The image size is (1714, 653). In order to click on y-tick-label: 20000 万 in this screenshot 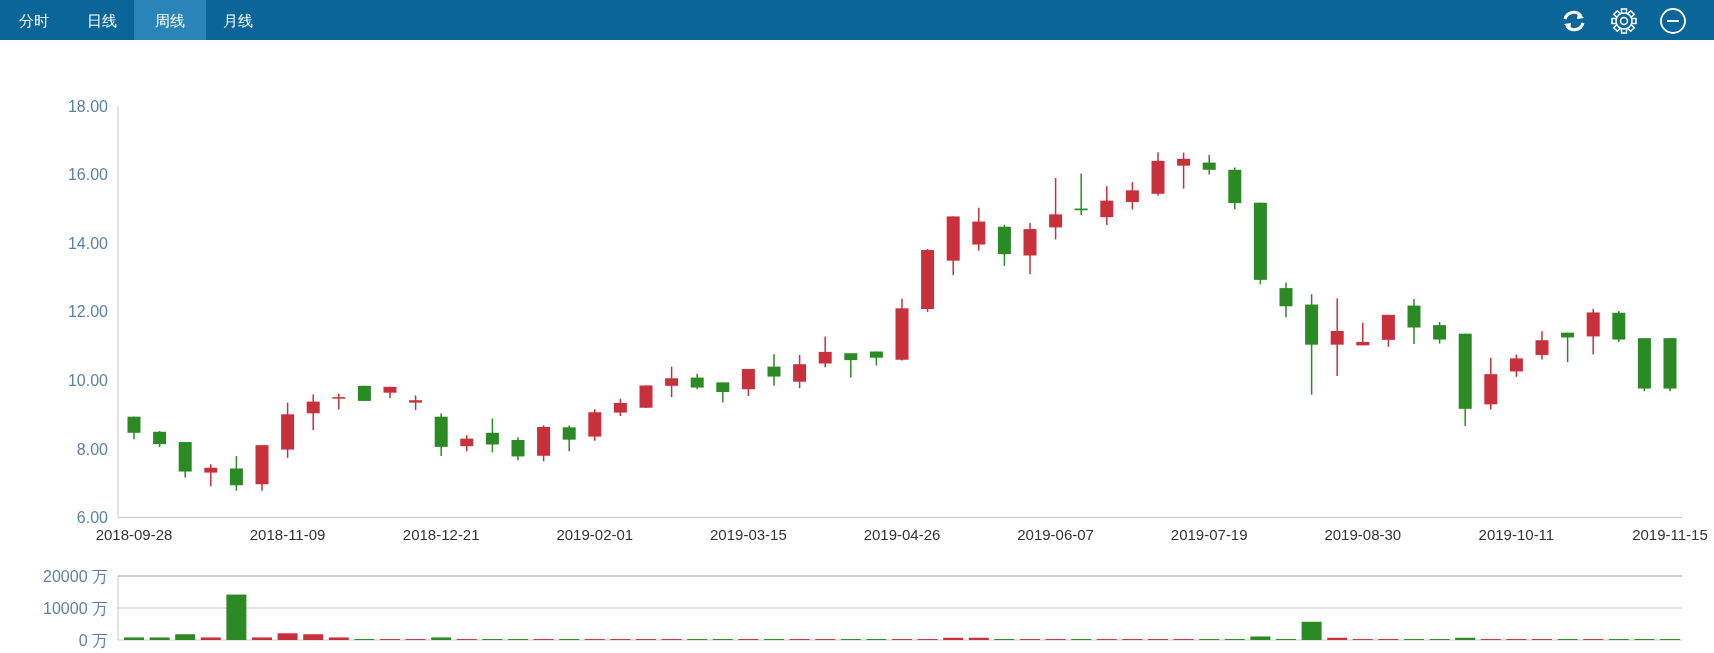, I will do `click(75, 576)`.